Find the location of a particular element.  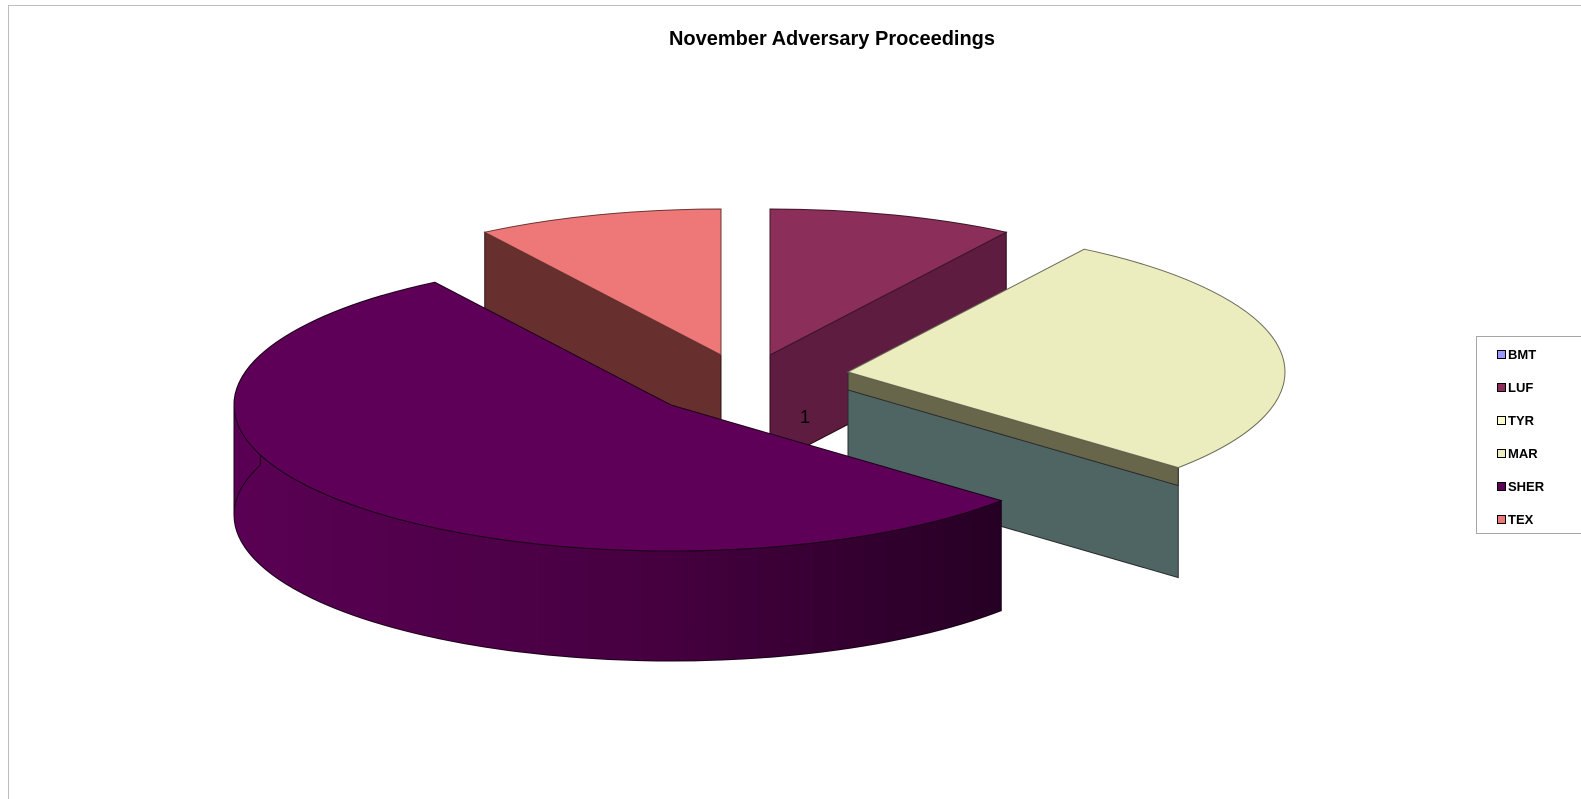

legend-label: LUF is located at coordinates (1521, 387).